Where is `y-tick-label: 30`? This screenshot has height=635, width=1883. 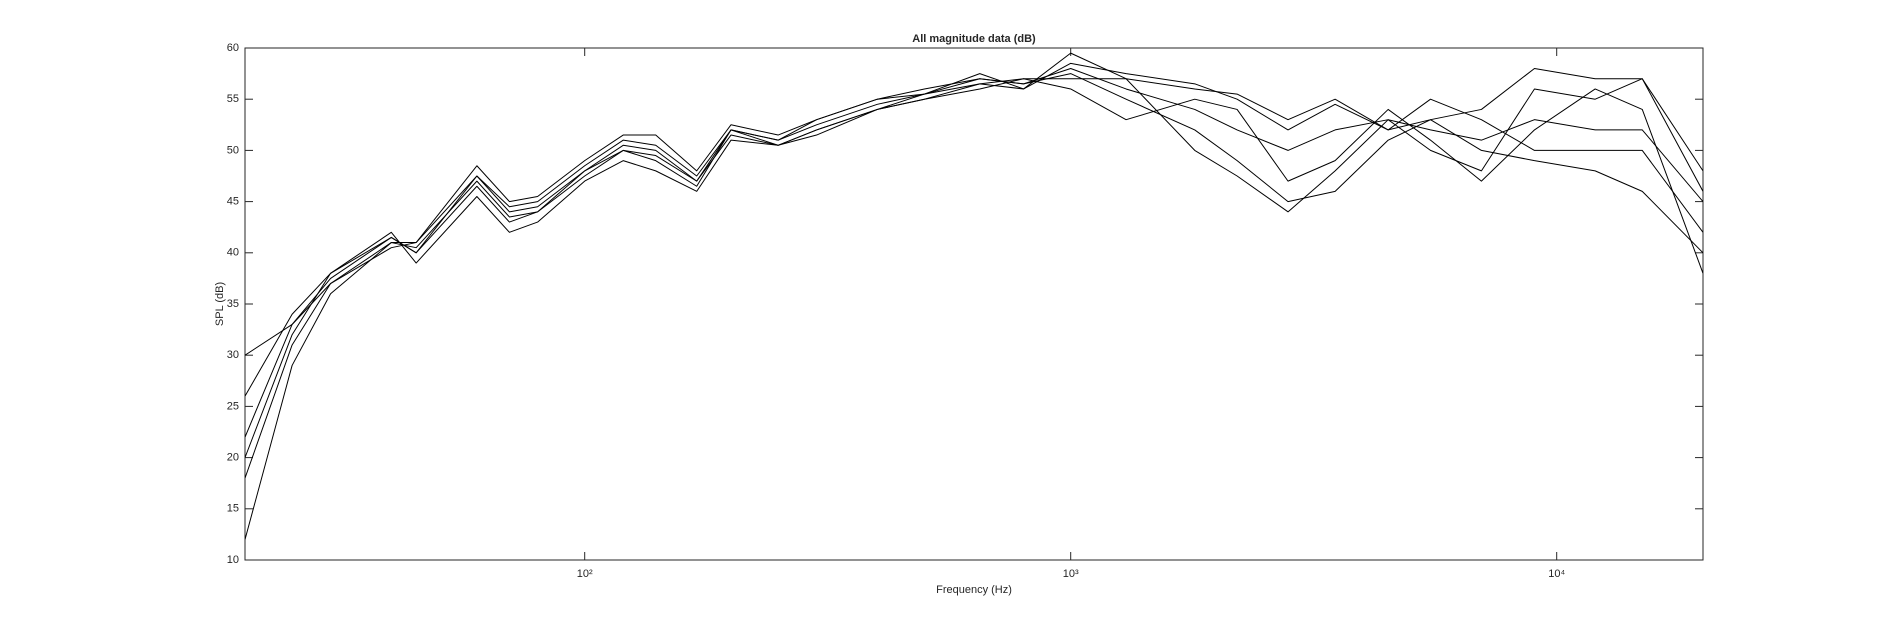 y-tick-label: 30 is located at coordinates (233, 355).